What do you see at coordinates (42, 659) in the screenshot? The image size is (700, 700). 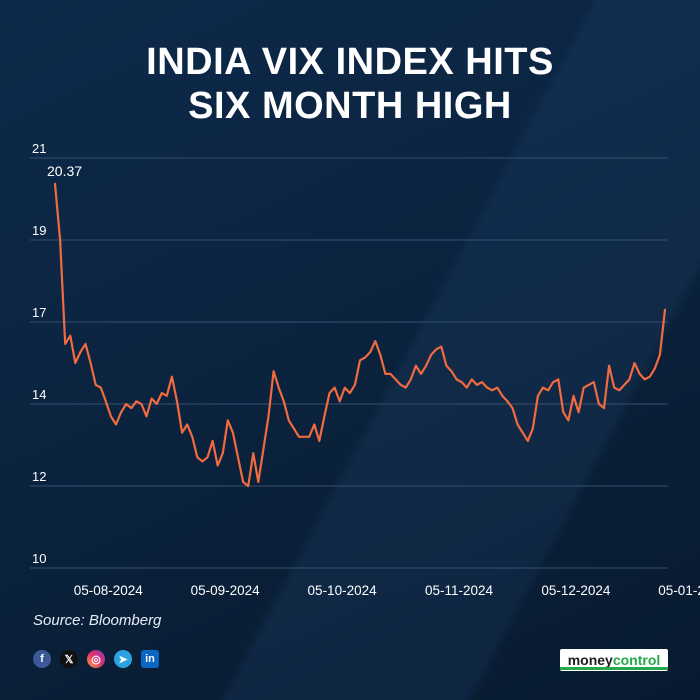 I see `facebook-icon: f` at bounding box center [42, 659].